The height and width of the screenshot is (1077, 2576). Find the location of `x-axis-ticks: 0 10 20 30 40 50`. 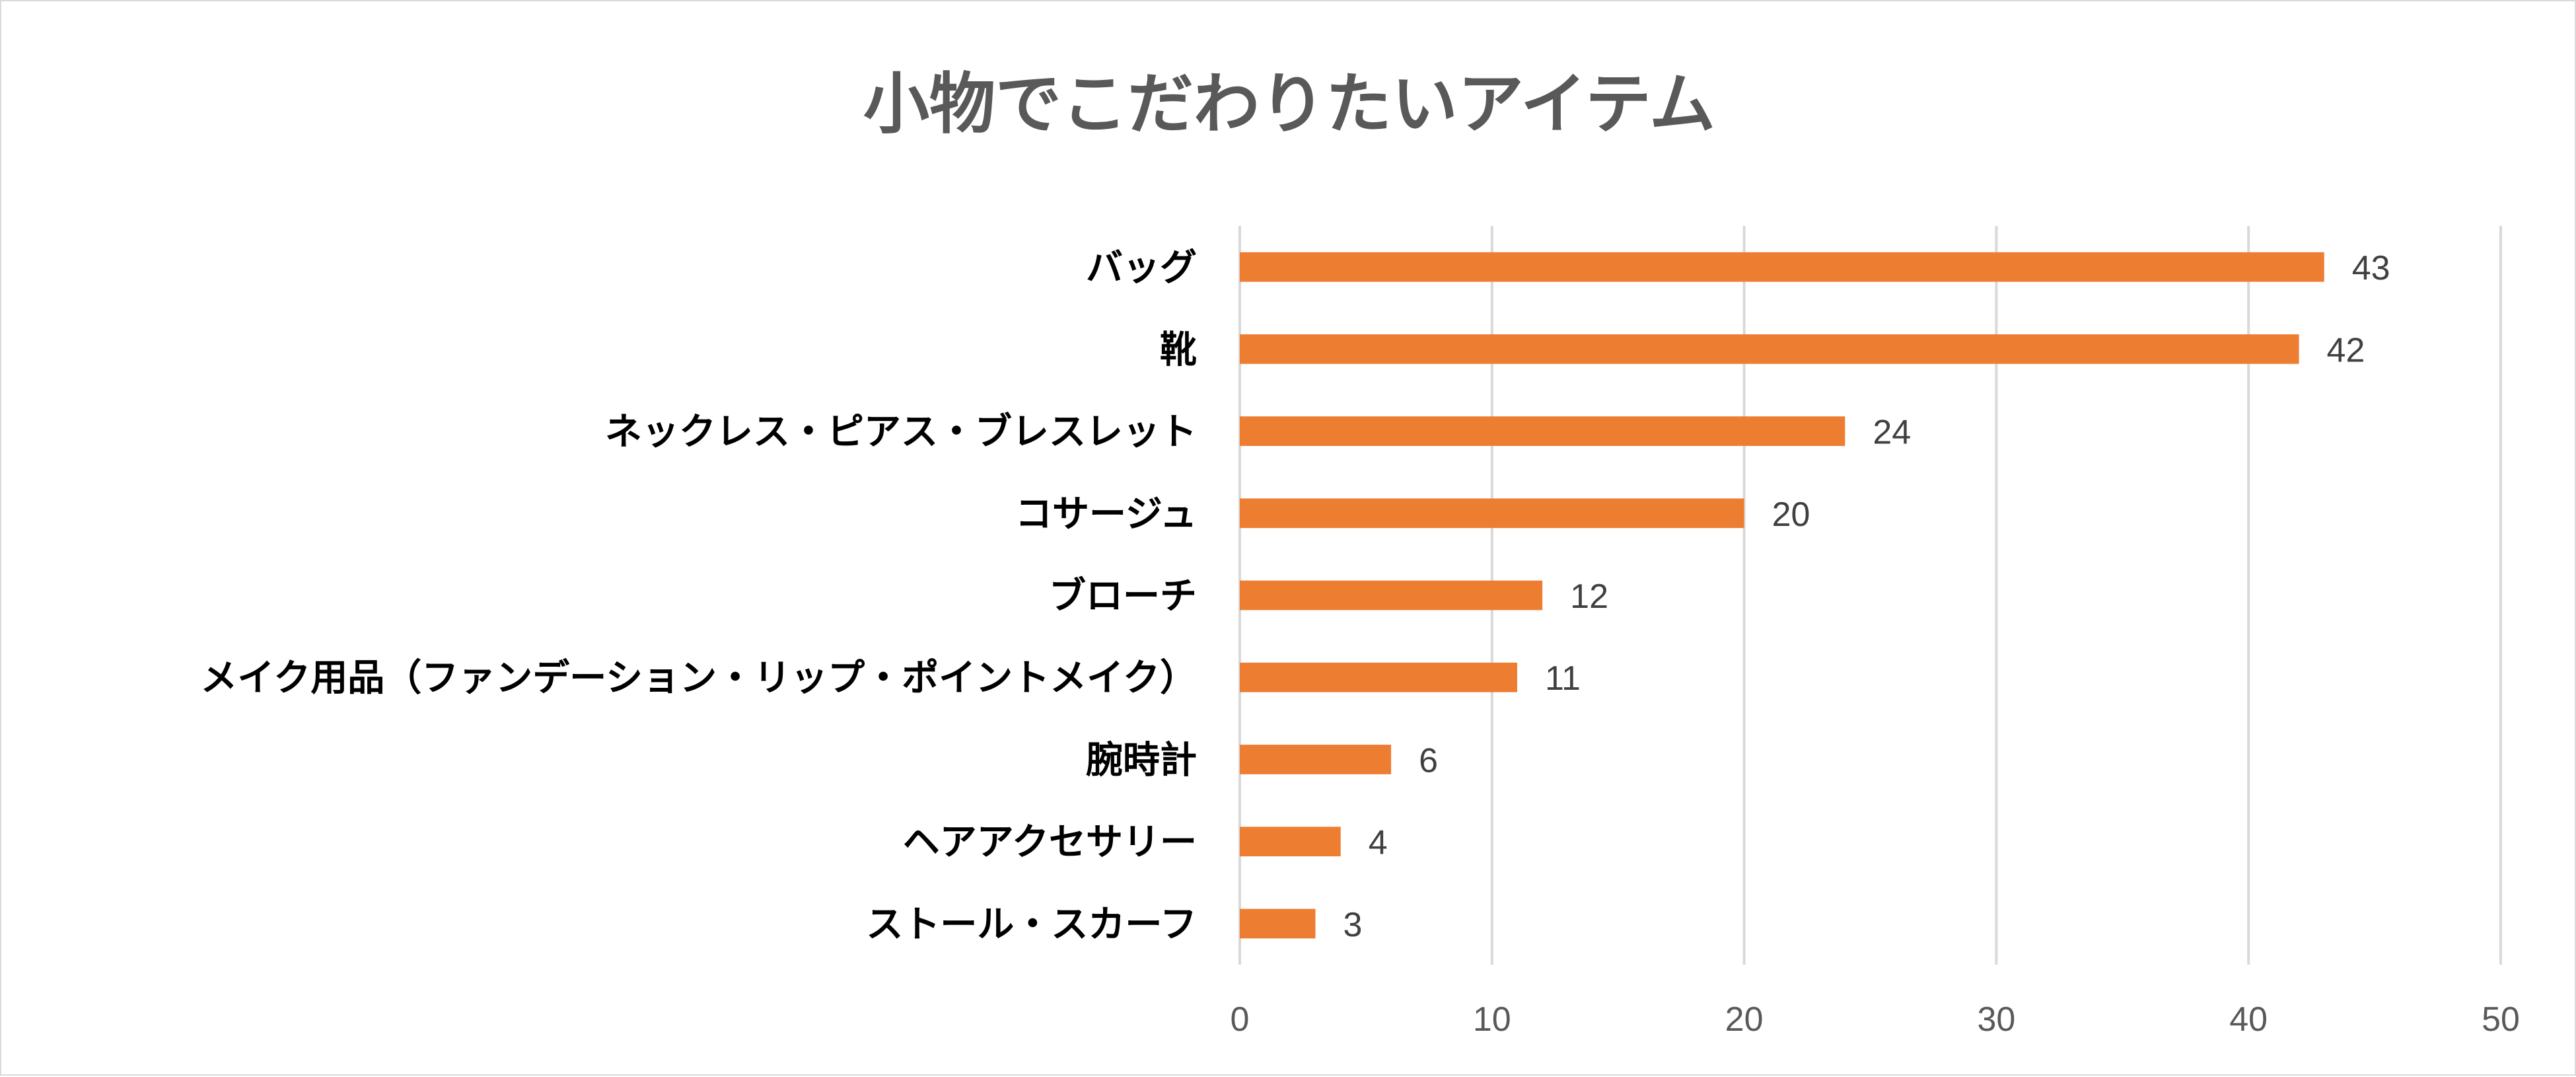

x-axis-ticks: 0 10 20 30 40 50 is located at coordinates (1876, 1019).